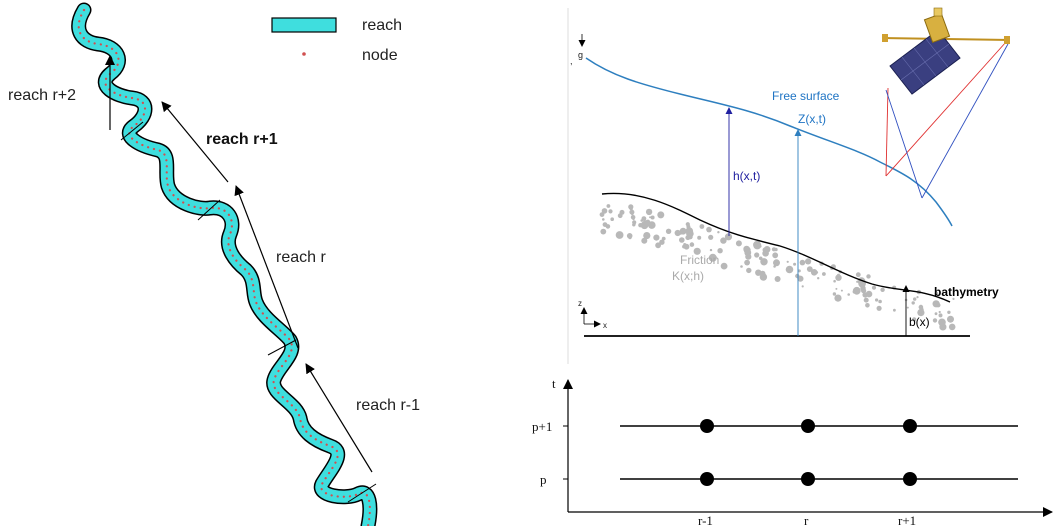  Describe the element at coordinates (542, 426) in the screenshot. I see `time-tick-label: p+1` at that location.